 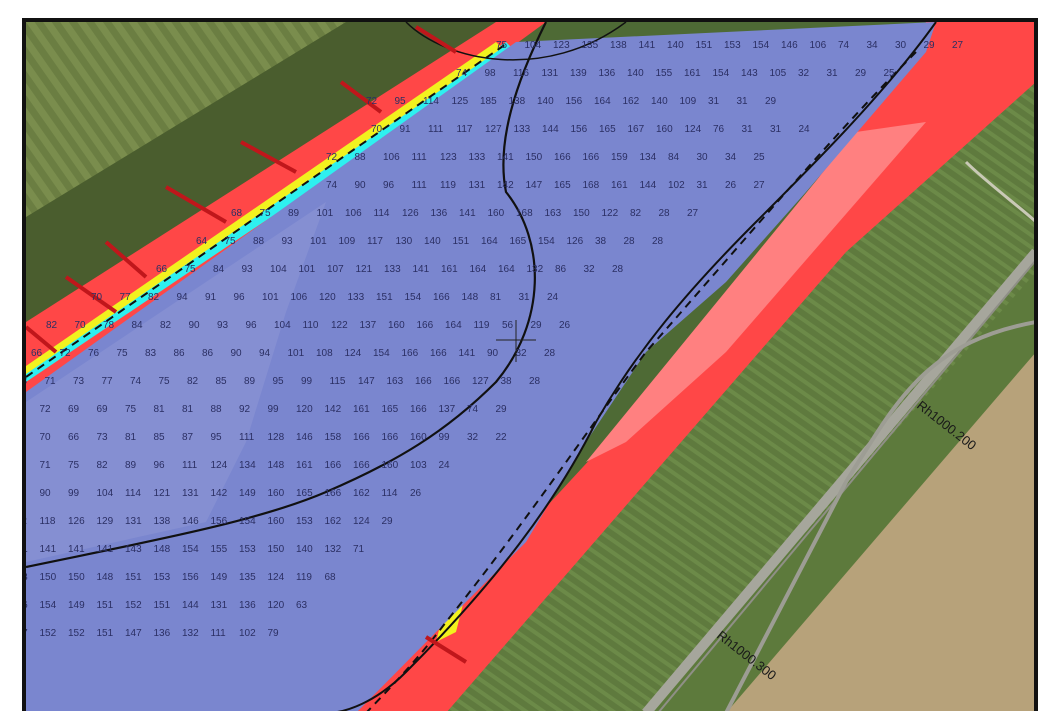 I want to click on depth-value: 137, so click(x=368, y=325).